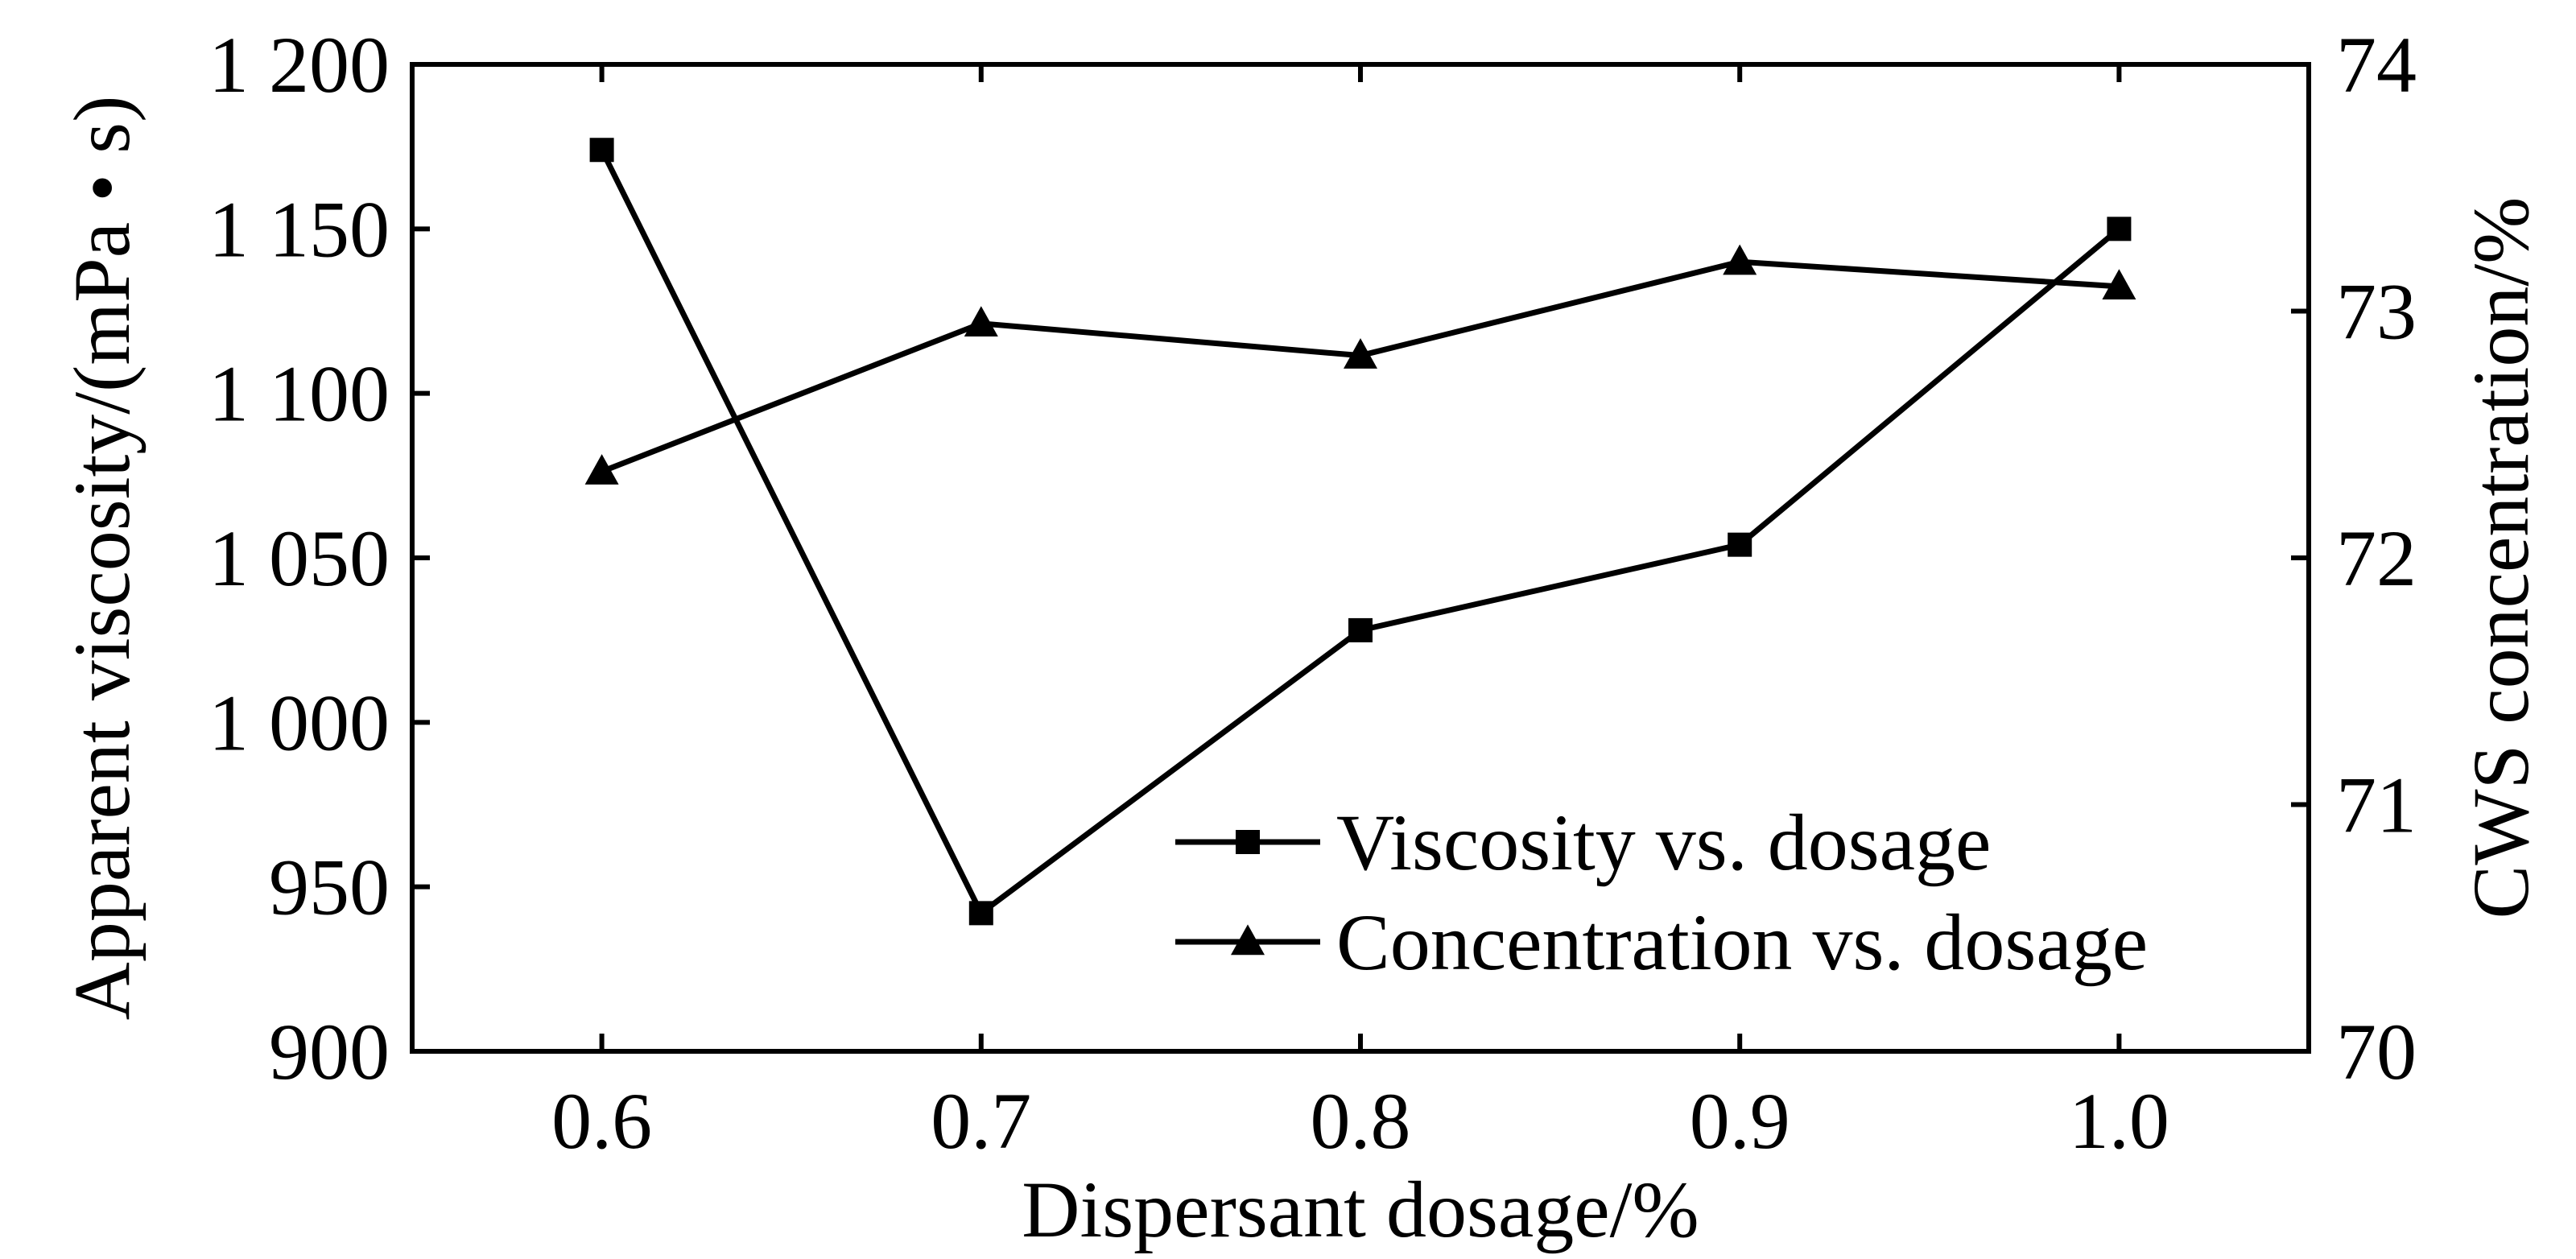 The height and width of the screenshot is (1259, 2576). I want to click on y-left-tick-label: 1 100, so click(299, 394).